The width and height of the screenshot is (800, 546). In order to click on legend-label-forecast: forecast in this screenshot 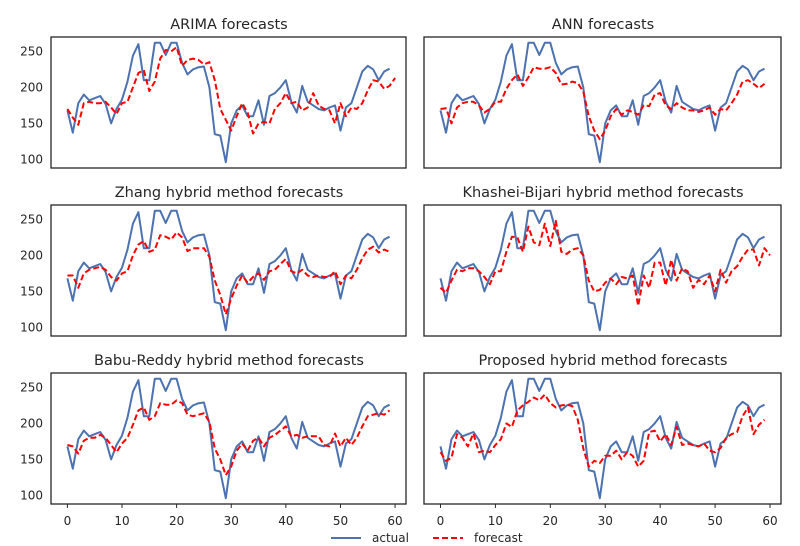, I will do `click(498, 538)`.